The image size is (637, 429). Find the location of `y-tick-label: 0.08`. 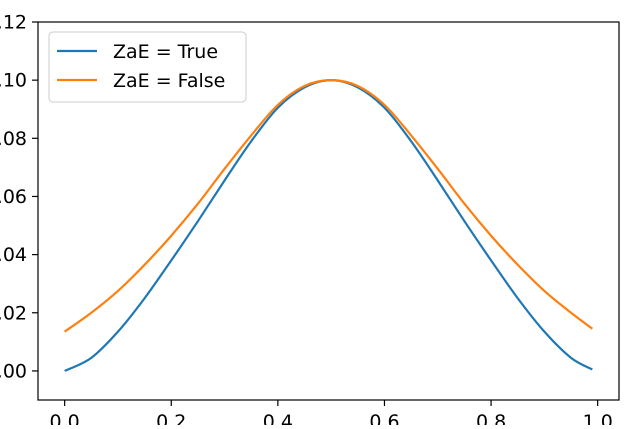

y-tick-label: 0.08 is located at coordinates (13, 139).